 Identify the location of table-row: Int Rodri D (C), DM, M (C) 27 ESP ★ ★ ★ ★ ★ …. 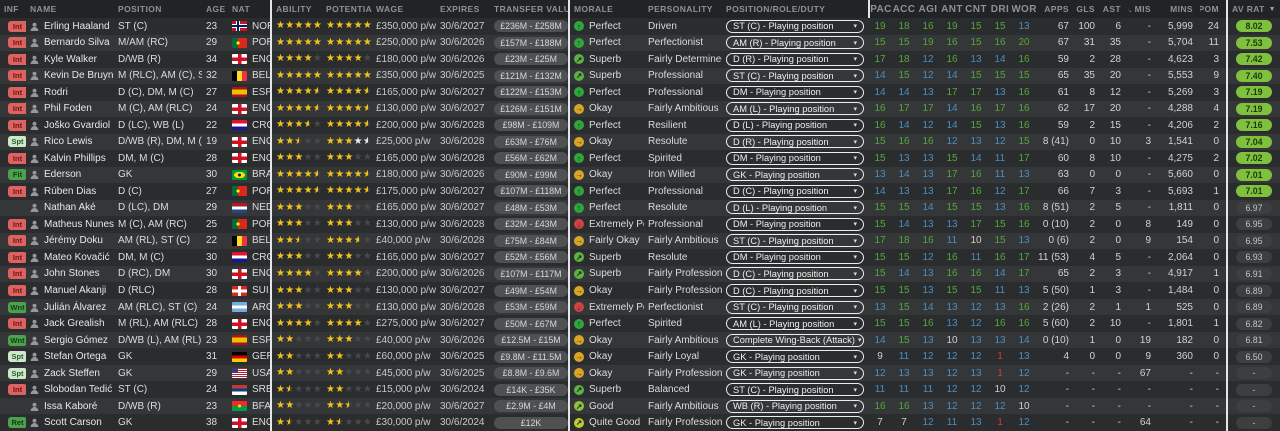
(640, 92).